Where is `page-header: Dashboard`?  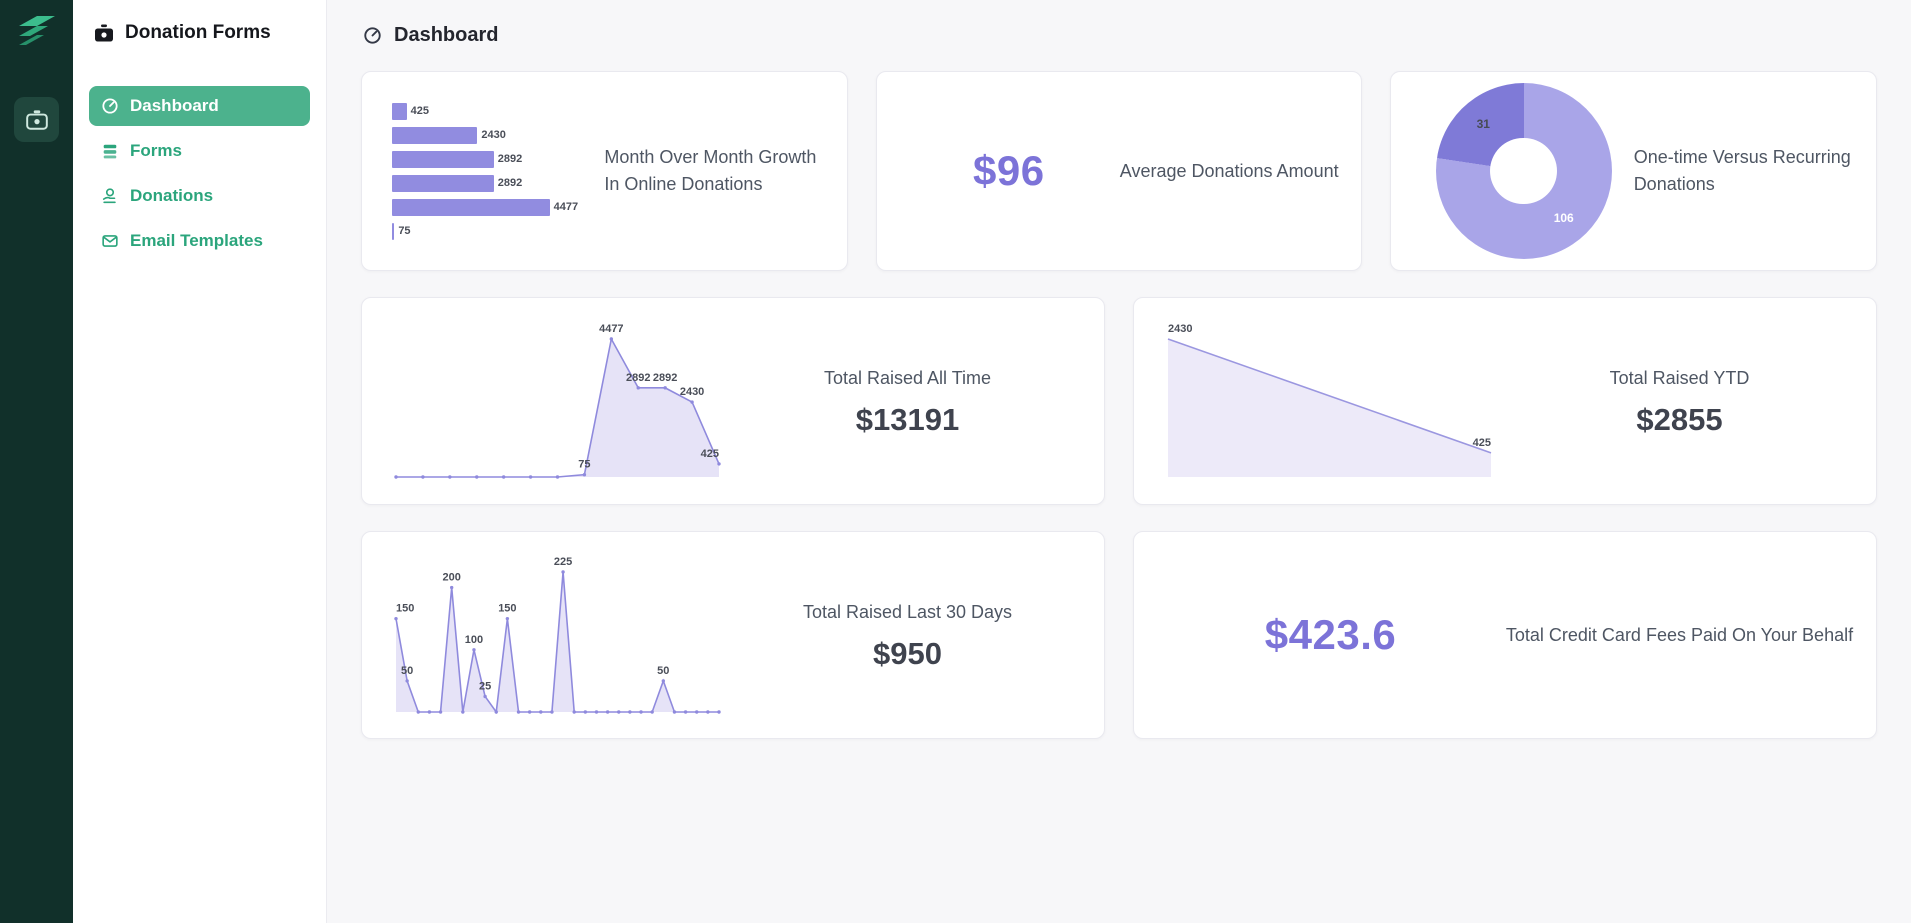
page-header: Dashboard is located at coordinates (1120, 35).